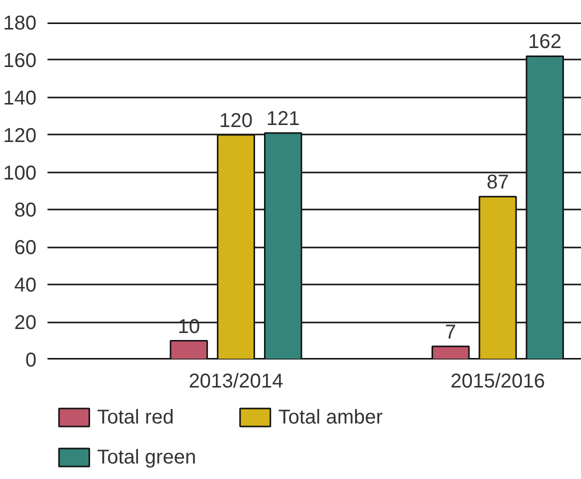 Image resolution: width=581 pixels, height=479 pixels. What do you see at coordinates (545, 42) in the screenshot?
I see `data-label: 162` at bounding box center [545, 42].